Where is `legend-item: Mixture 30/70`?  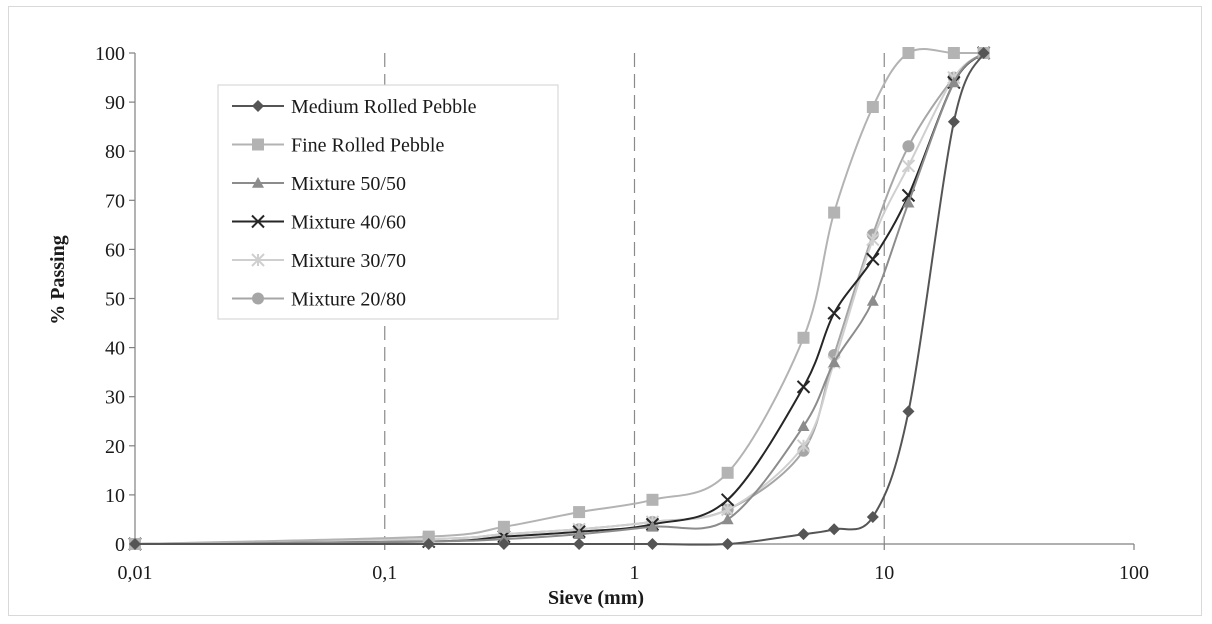 legend-item: Mixture 30/70 is located at coordinates (319, 261).